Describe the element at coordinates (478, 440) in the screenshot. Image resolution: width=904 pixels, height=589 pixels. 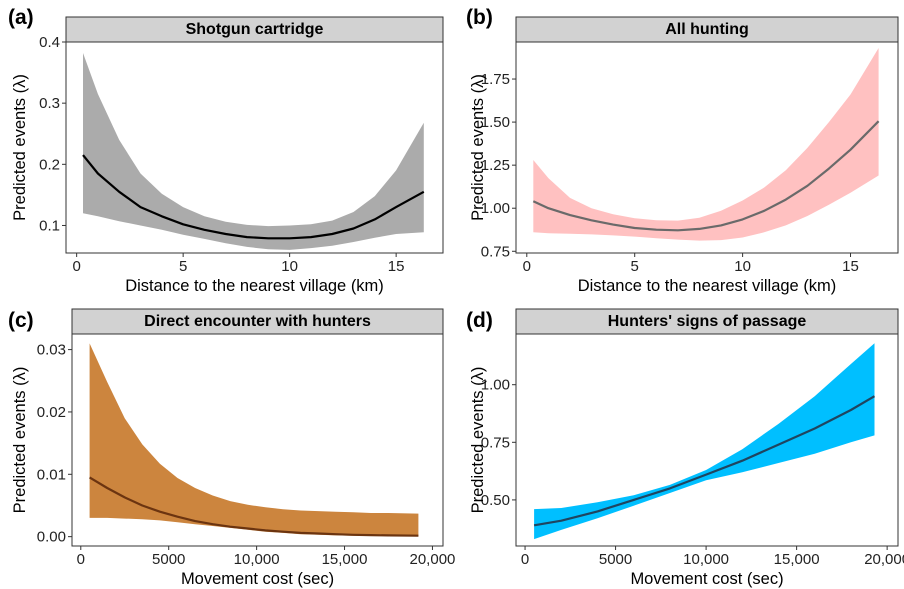
I see `panel-d-y-axis-title: Predicted events (λ)` at that location.